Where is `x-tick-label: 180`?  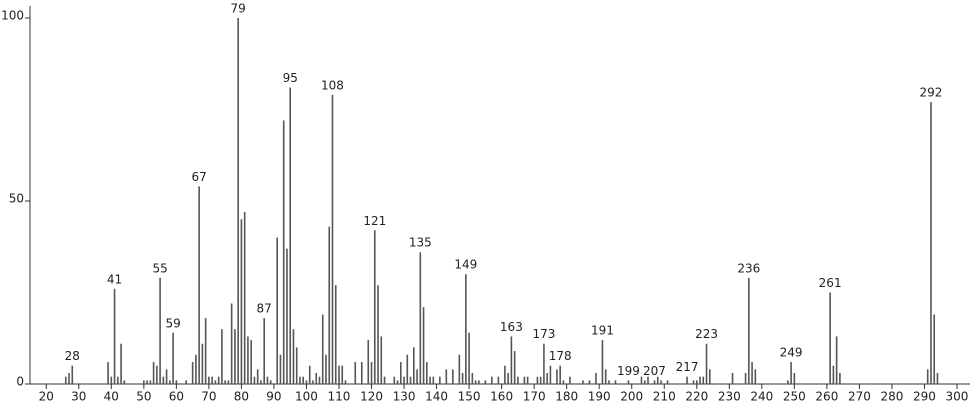
x-tick-label: 180 is located at coordinates (566, 397).